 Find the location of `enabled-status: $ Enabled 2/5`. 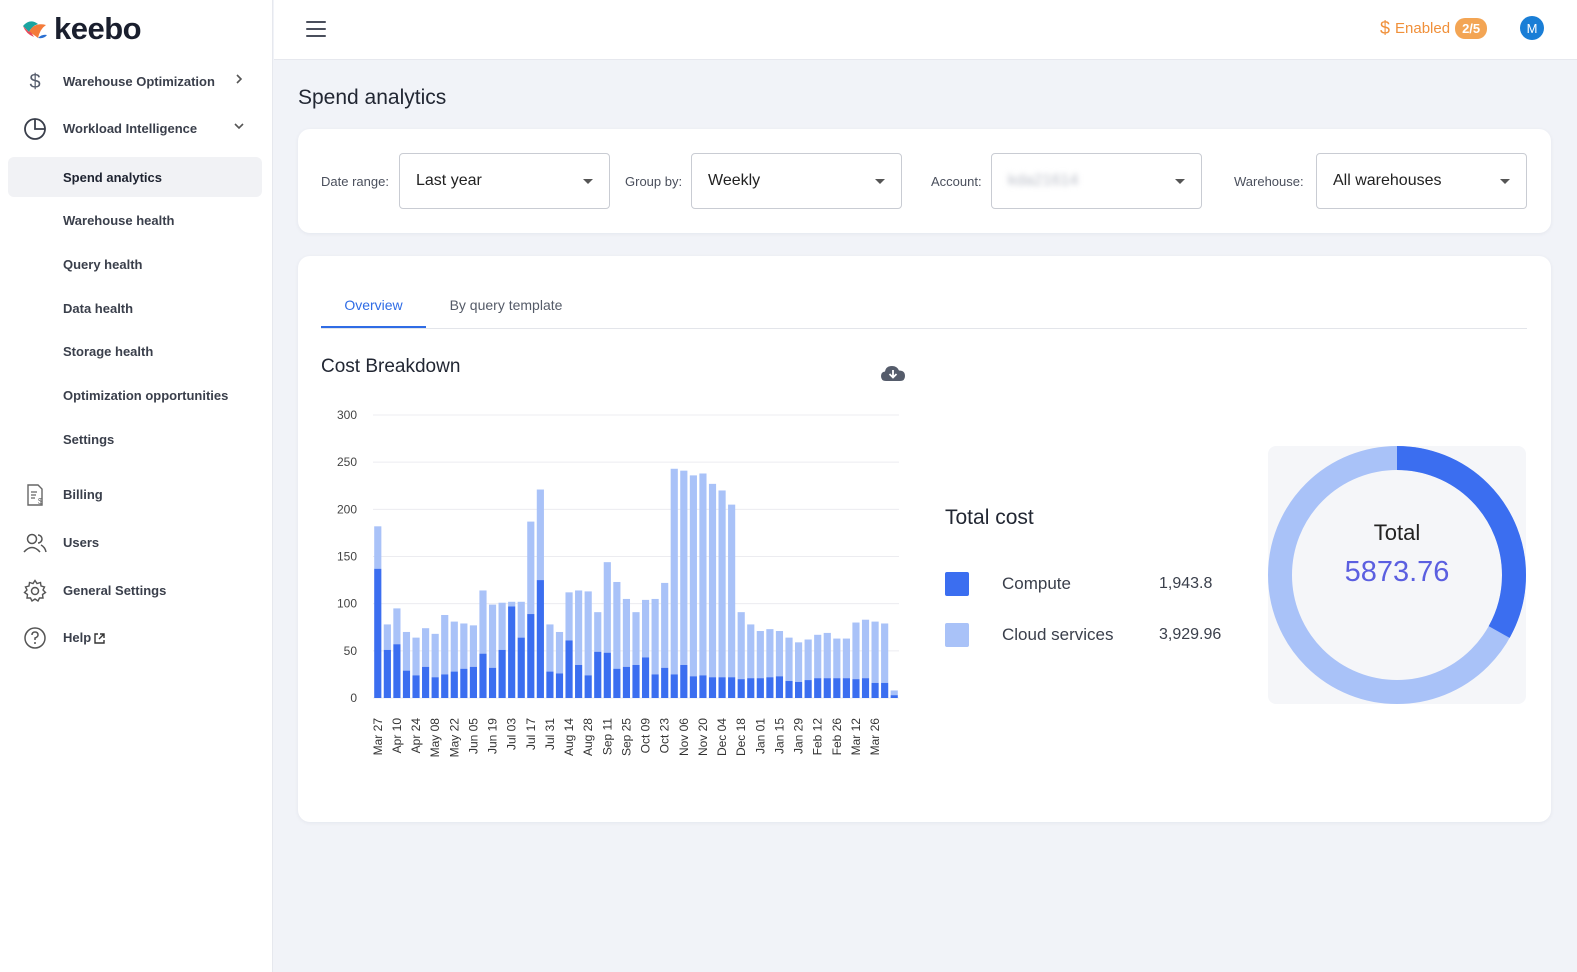

enabled-status: $ Enabled 2/5 is located at coordinates (1434, 28).